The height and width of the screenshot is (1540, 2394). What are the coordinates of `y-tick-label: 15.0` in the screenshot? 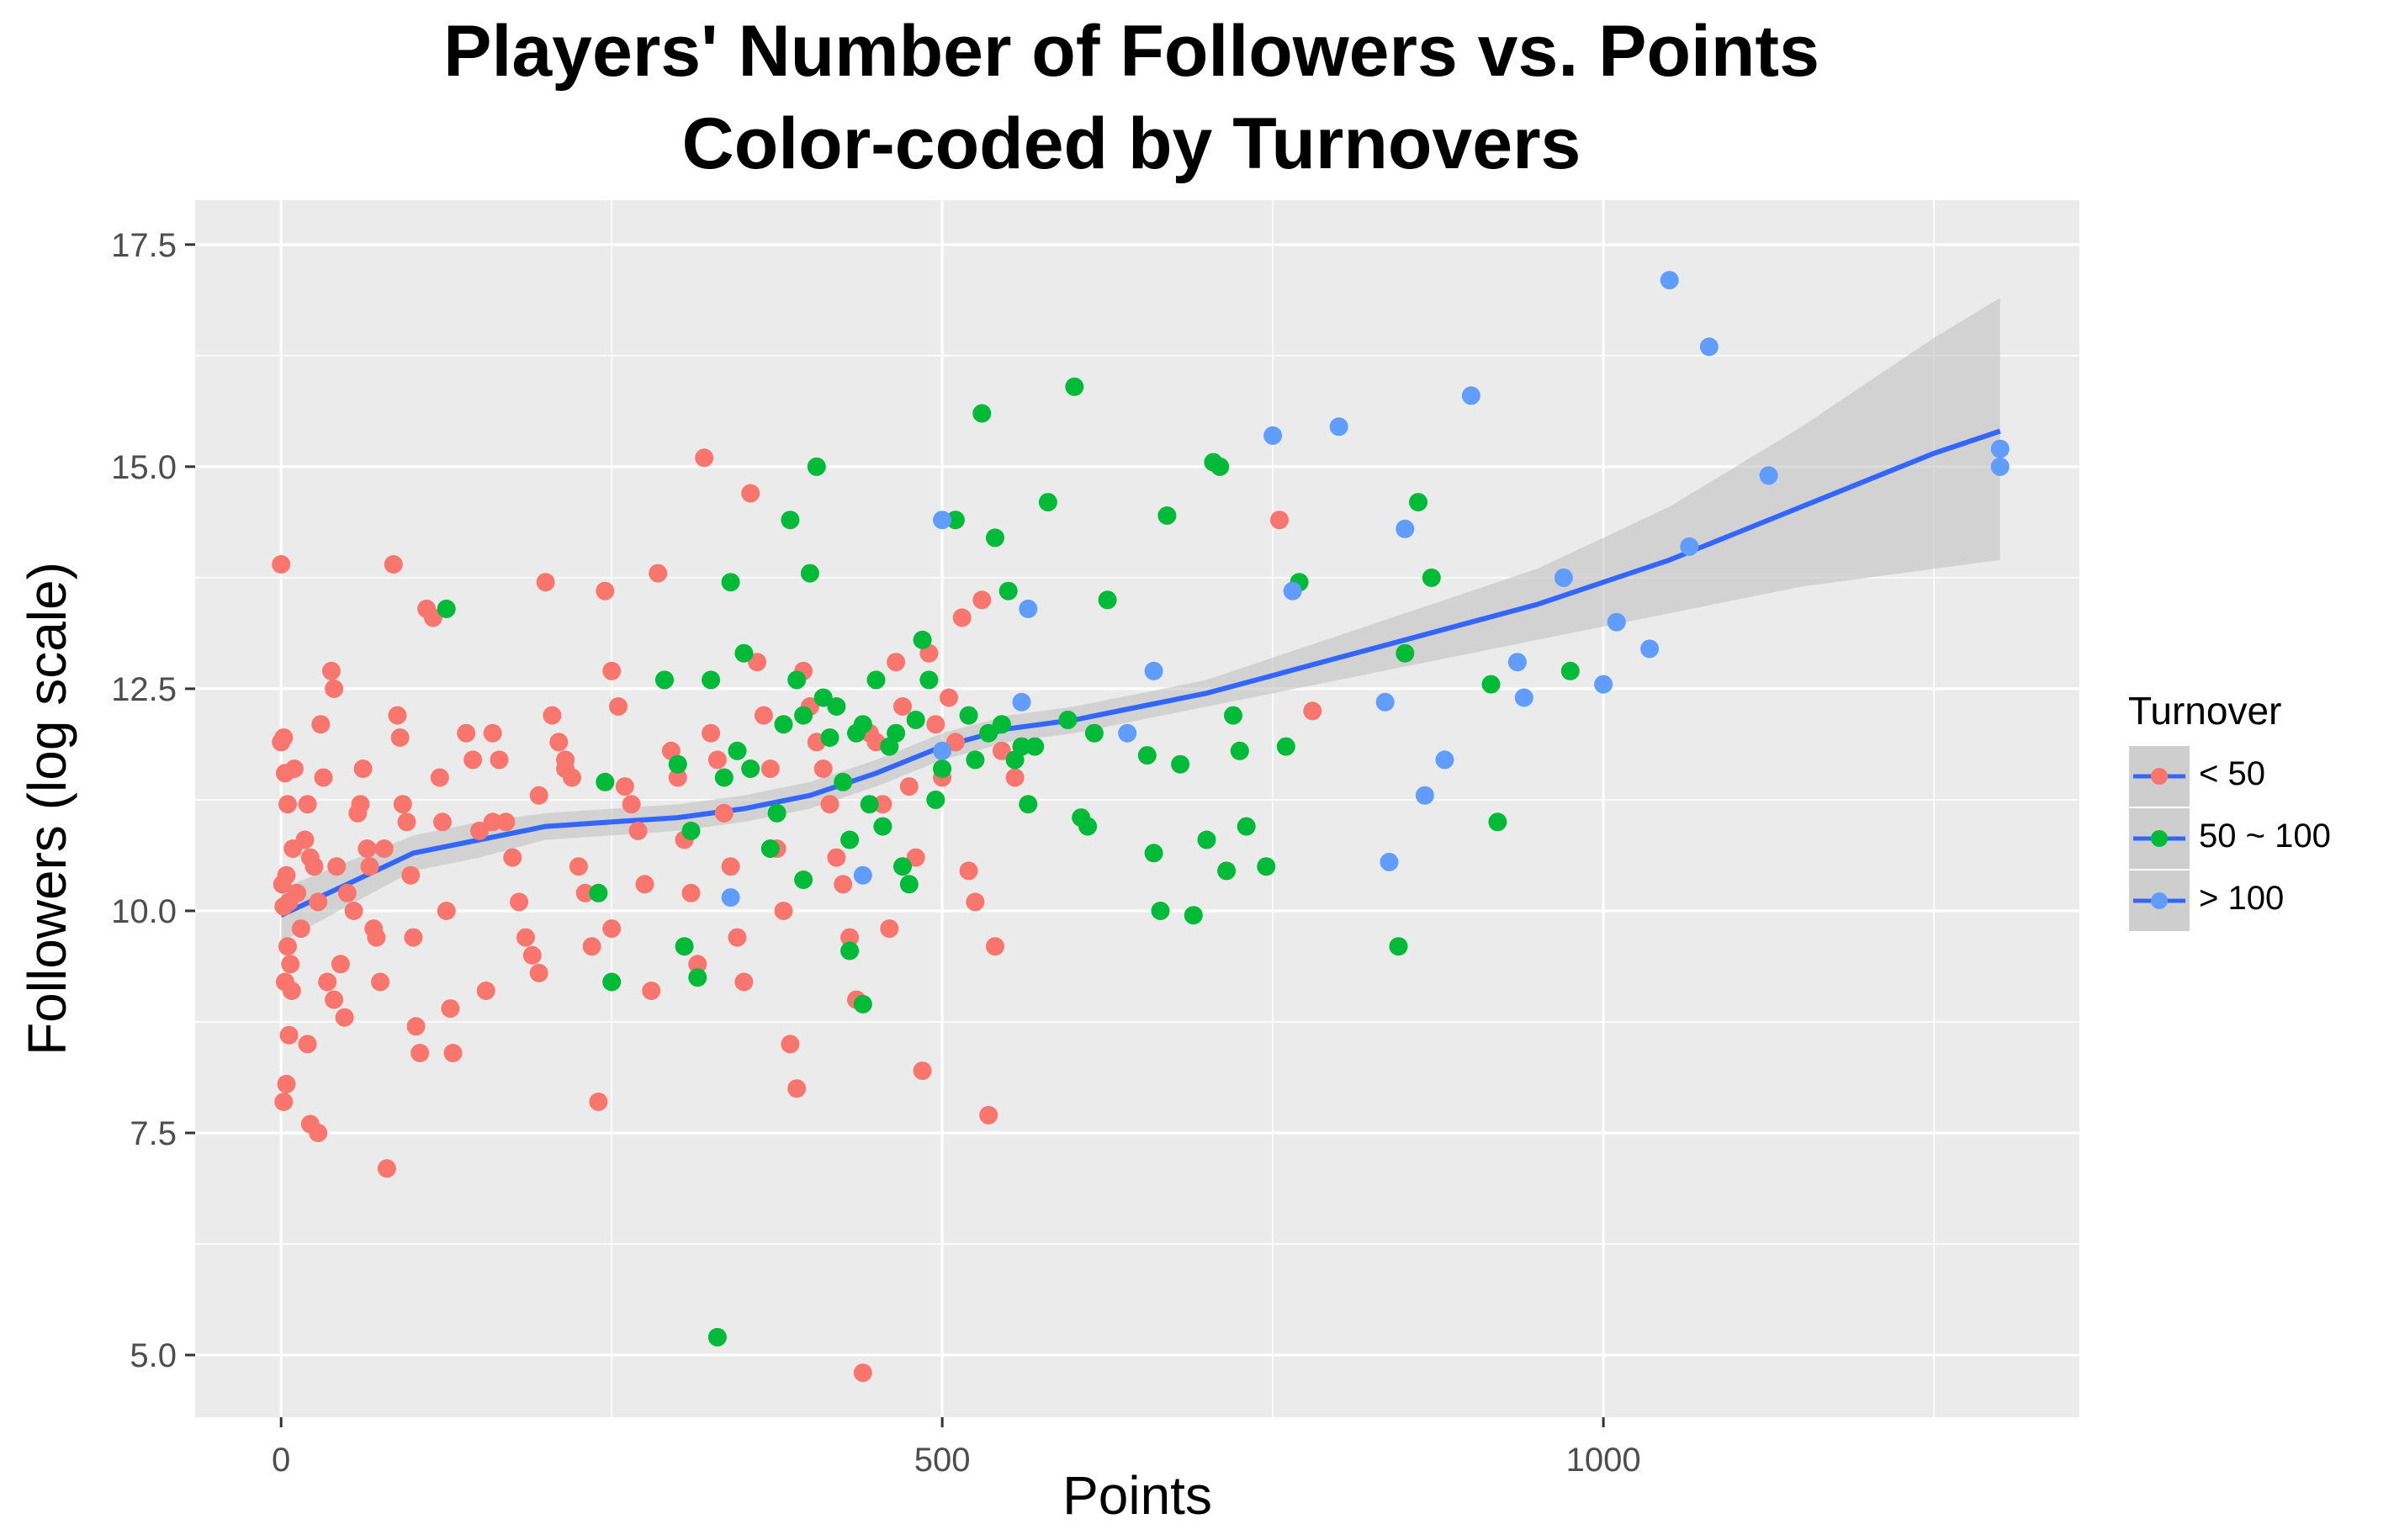 It's located at (144, 468).